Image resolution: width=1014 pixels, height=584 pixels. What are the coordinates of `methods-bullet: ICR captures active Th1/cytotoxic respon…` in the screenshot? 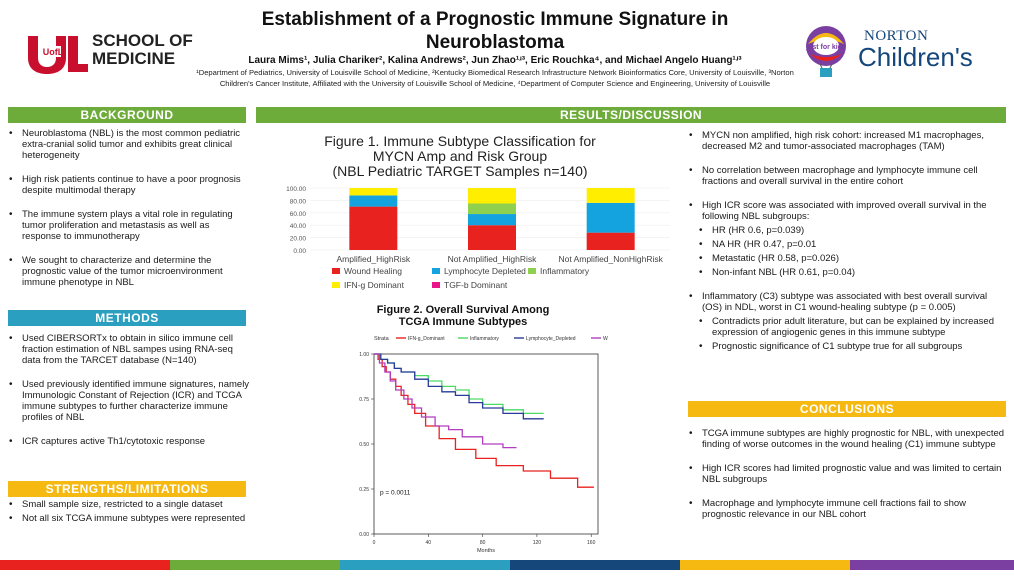 It's located at (128, 441).